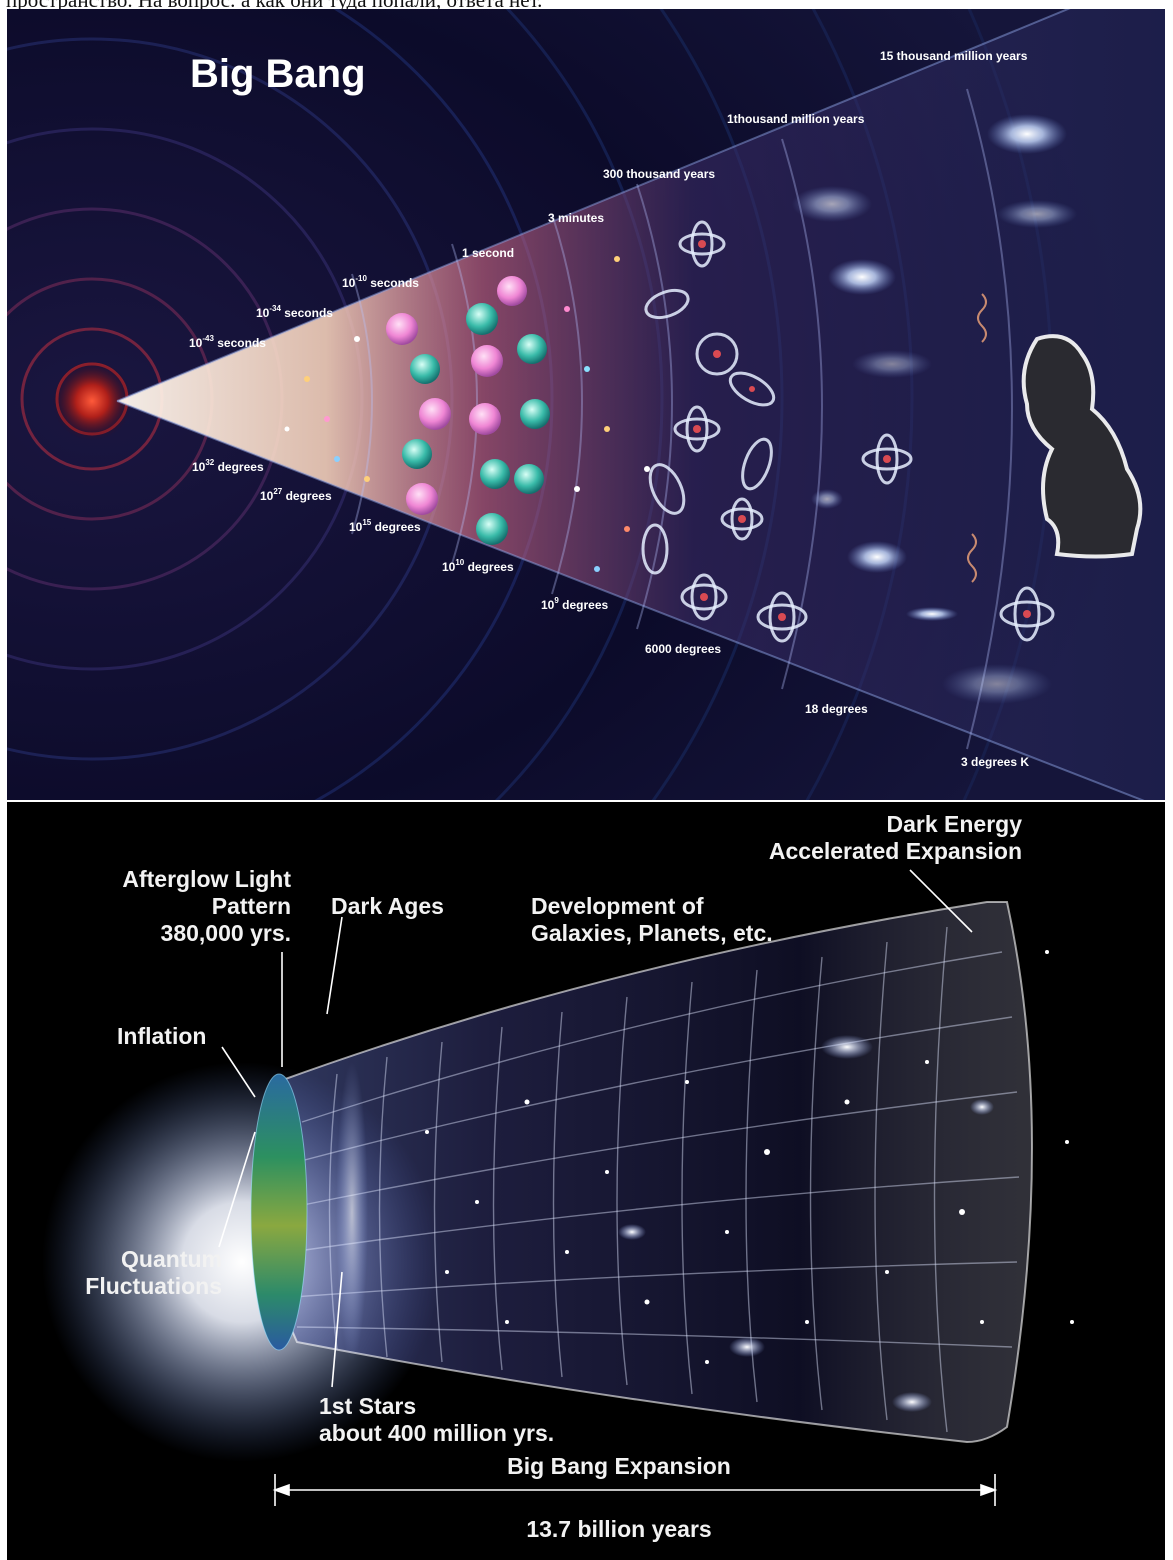 This screenshot has width=1173, height=1560. Describe the element at coordinates (352, 1212) in the screenshot. I see `first-stars-glow` at that location.